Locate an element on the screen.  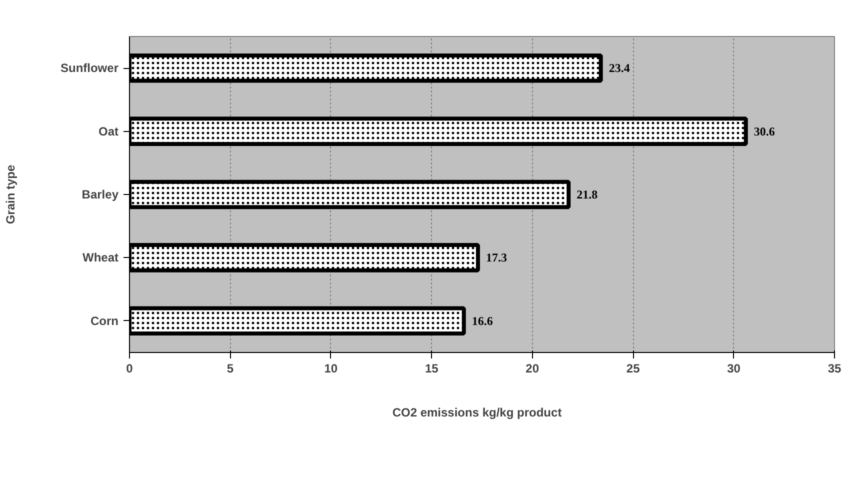
x-tick-label: 10 is located at coordinates (331, 369).